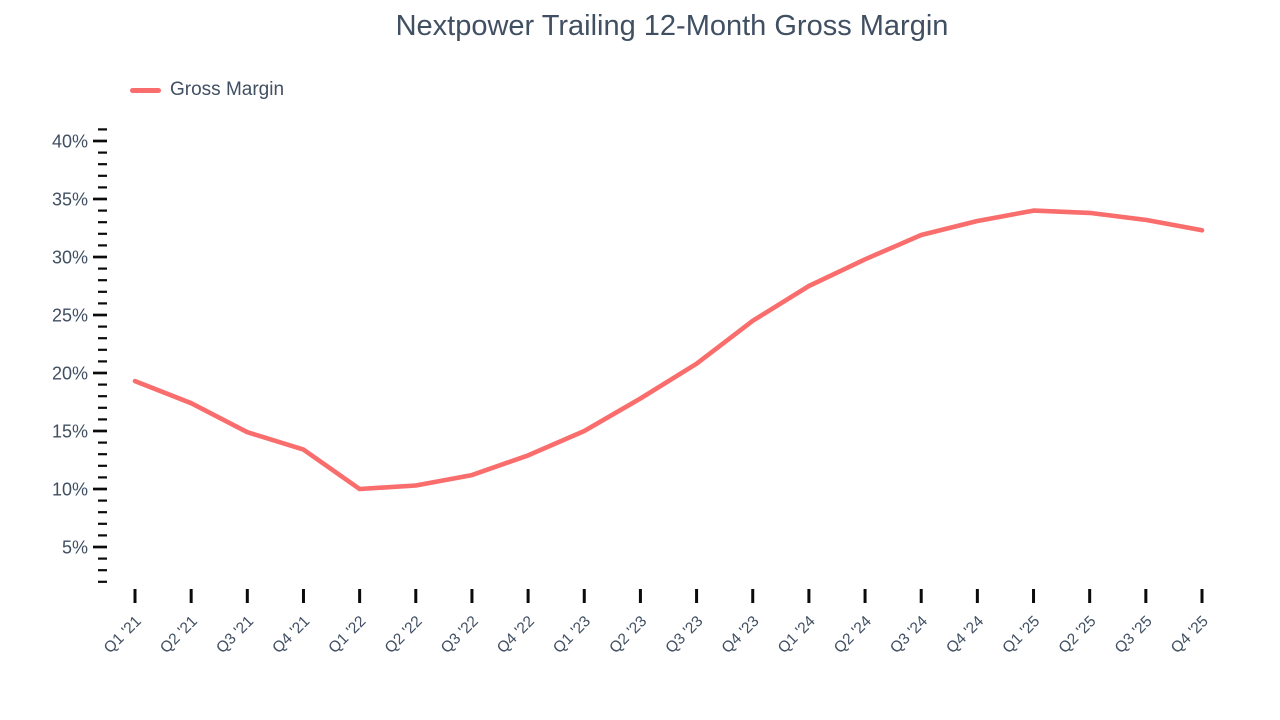 The image size is (1280, 720). What do you see at coordinates (145, 90) in the screenshot?
I see `legend-swatch-gross-margin-icon` at bounding box center [145, 90].